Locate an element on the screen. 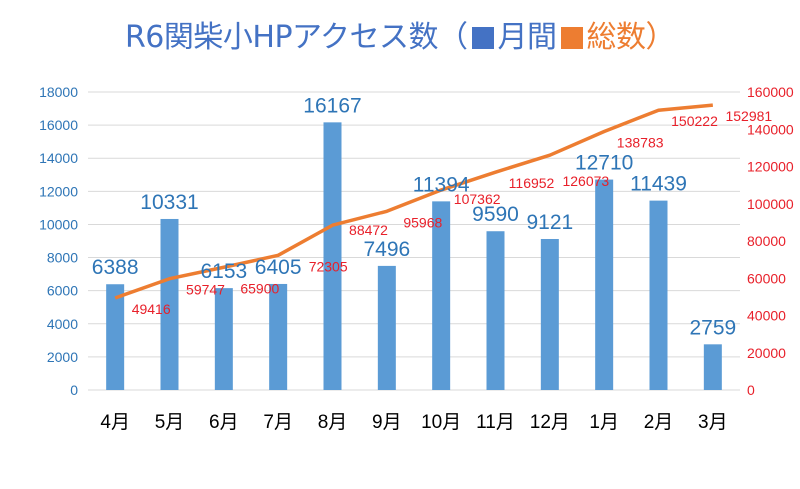 This screenshot has height=489, width=800. total-value-label: 116952 is located at coordinates (532, 183).